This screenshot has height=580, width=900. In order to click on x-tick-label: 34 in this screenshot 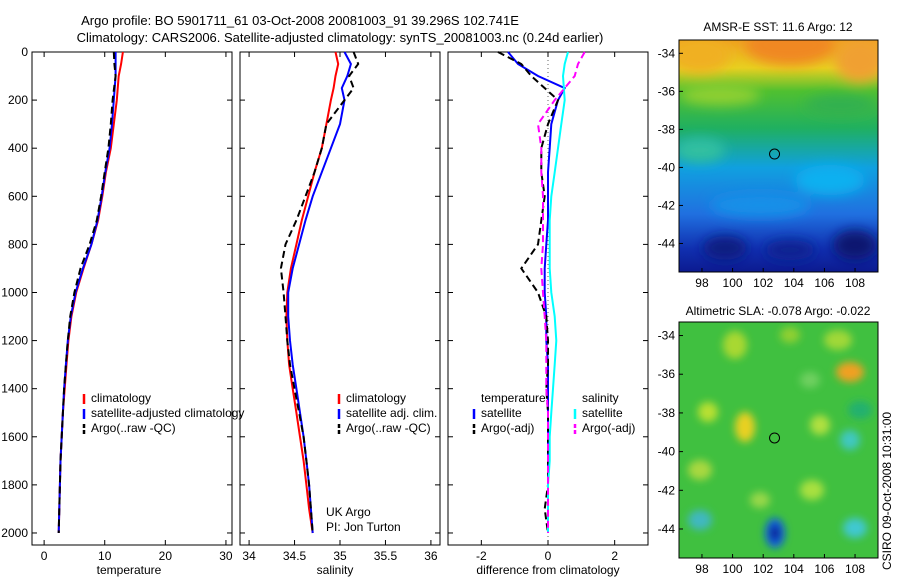, I will do `click(249, 556)`.